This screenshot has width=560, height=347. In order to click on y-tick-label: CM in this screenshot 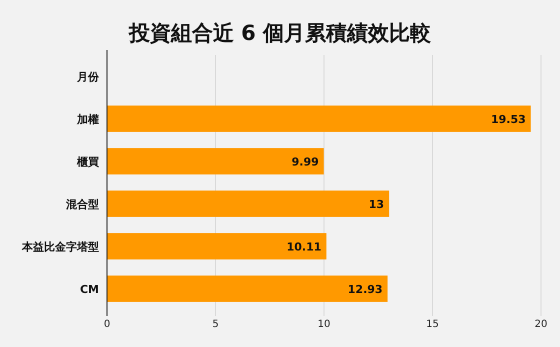, I will do `click(89, 289)`.